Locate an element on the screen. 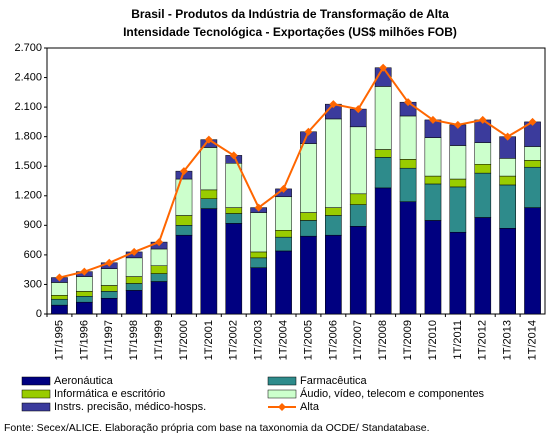  y-tick-label: 0 is located at coordinates (39, 314).